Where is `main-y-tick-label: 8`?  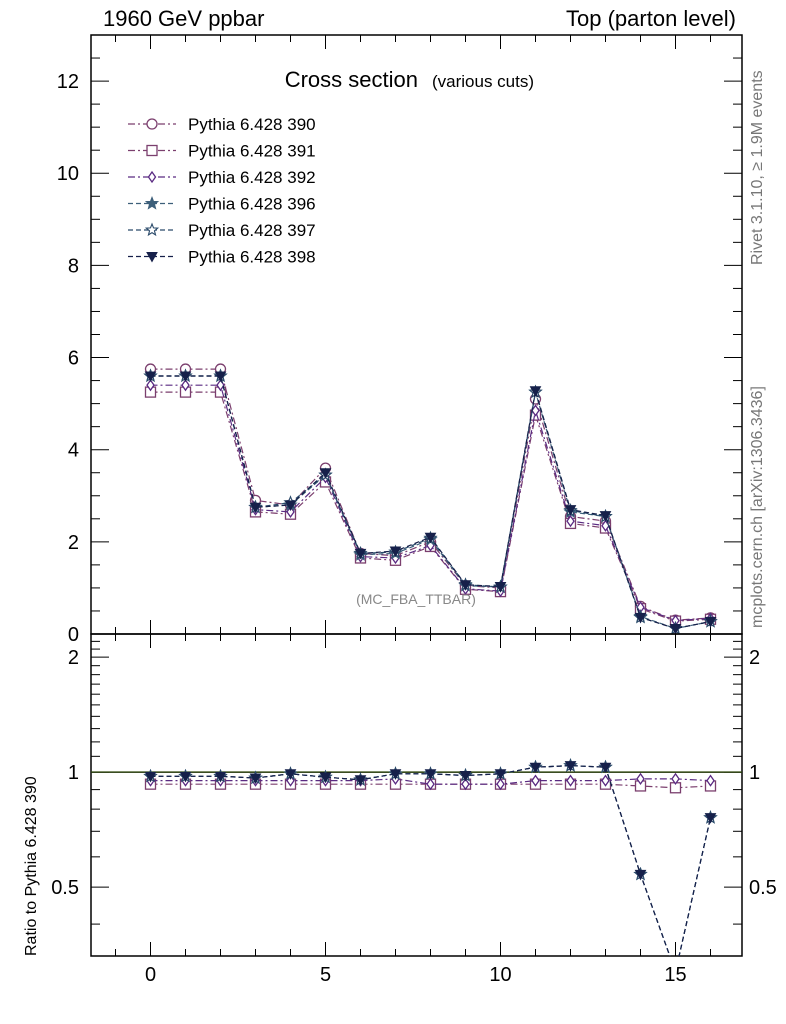 main-y-tick-label: 8 is located at coordinates (73, 266).